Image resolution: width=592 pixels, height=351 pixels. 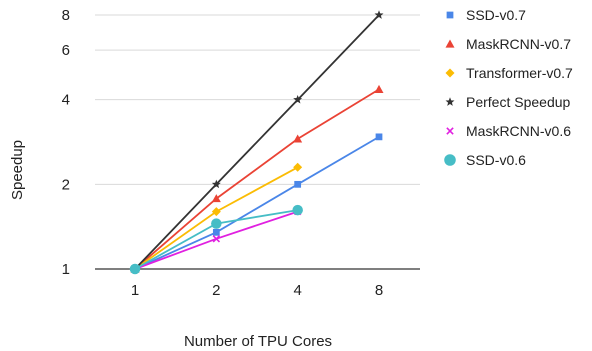 I want to click on y-axis-label: Speedup, so click(x=17, y=170).